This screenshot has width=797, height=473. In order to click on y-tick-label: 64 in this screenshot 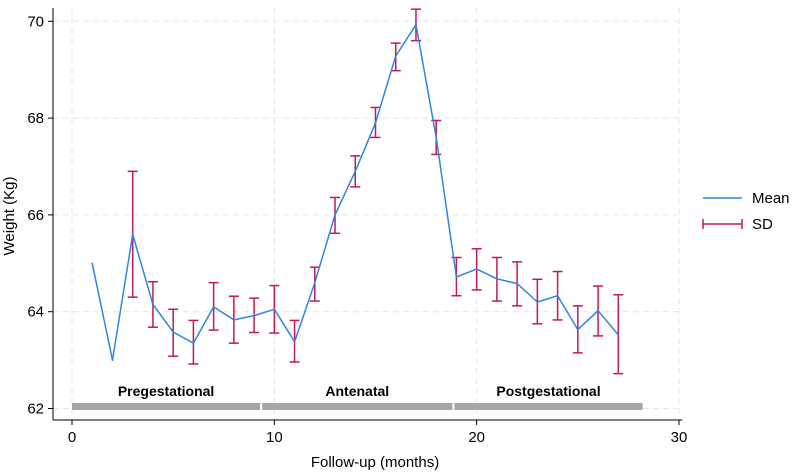, I will do `click(35, 312)`.